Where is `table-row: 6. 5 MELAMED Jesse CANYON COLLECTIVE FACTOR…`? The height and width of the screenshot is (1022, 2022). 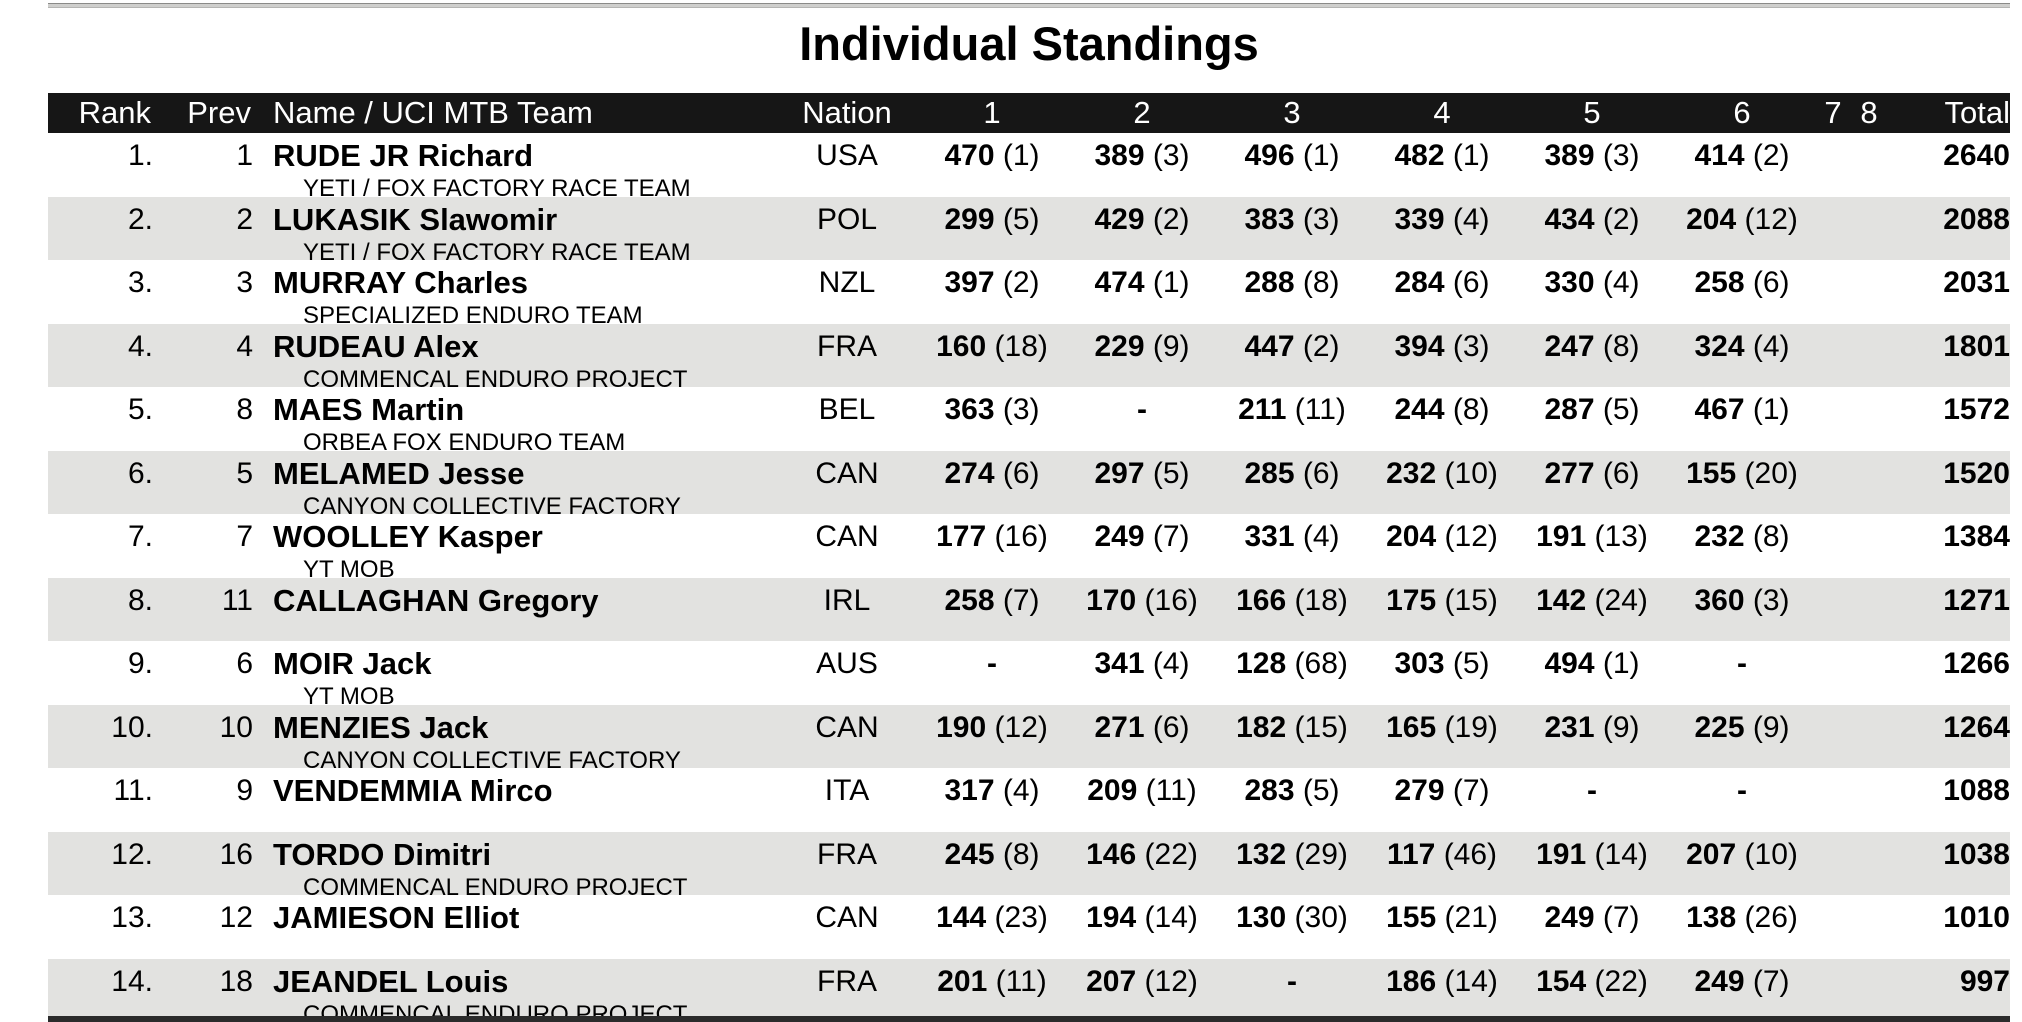 table-row: 6. 5 MELAMED Jesse CANYON COLLECTIVE FACTOR… is located at coordinates (1029, 485).